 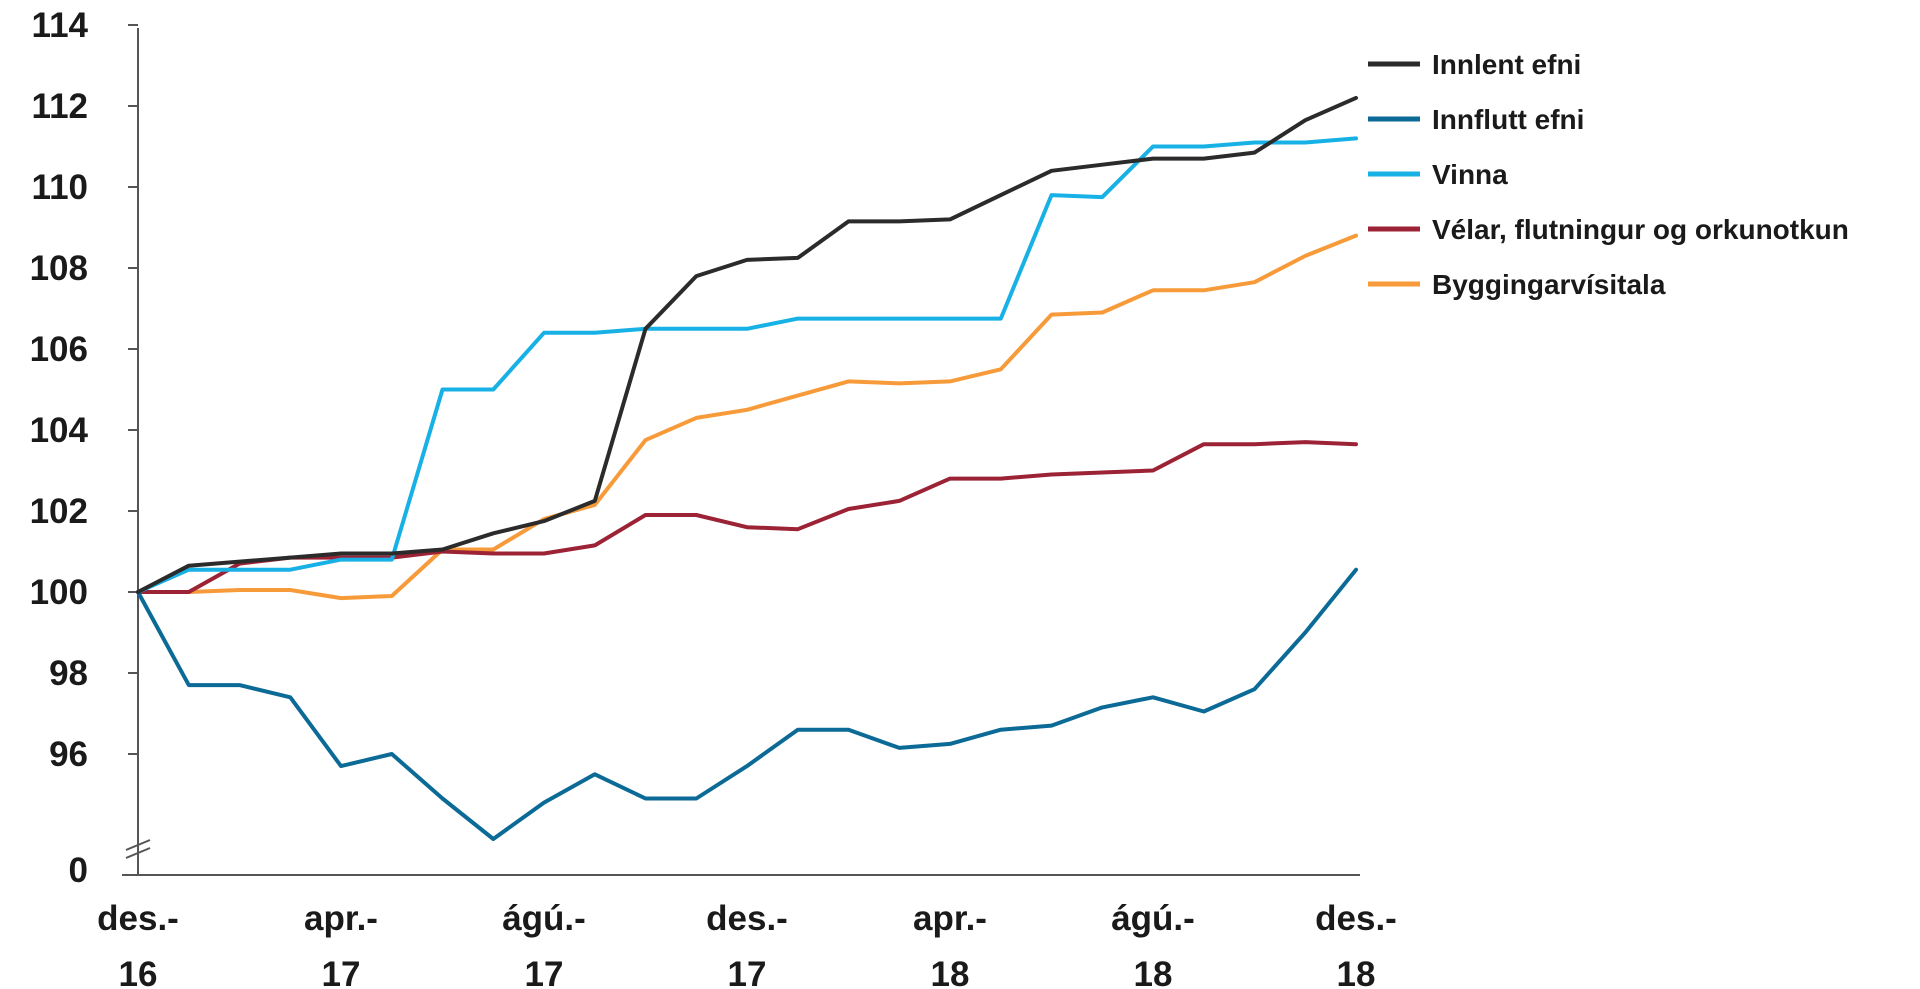 What do you see at coordinates (59, 511) in the screenshot?
I see `y-tick-label: 102` at bounding box center [59, 511].